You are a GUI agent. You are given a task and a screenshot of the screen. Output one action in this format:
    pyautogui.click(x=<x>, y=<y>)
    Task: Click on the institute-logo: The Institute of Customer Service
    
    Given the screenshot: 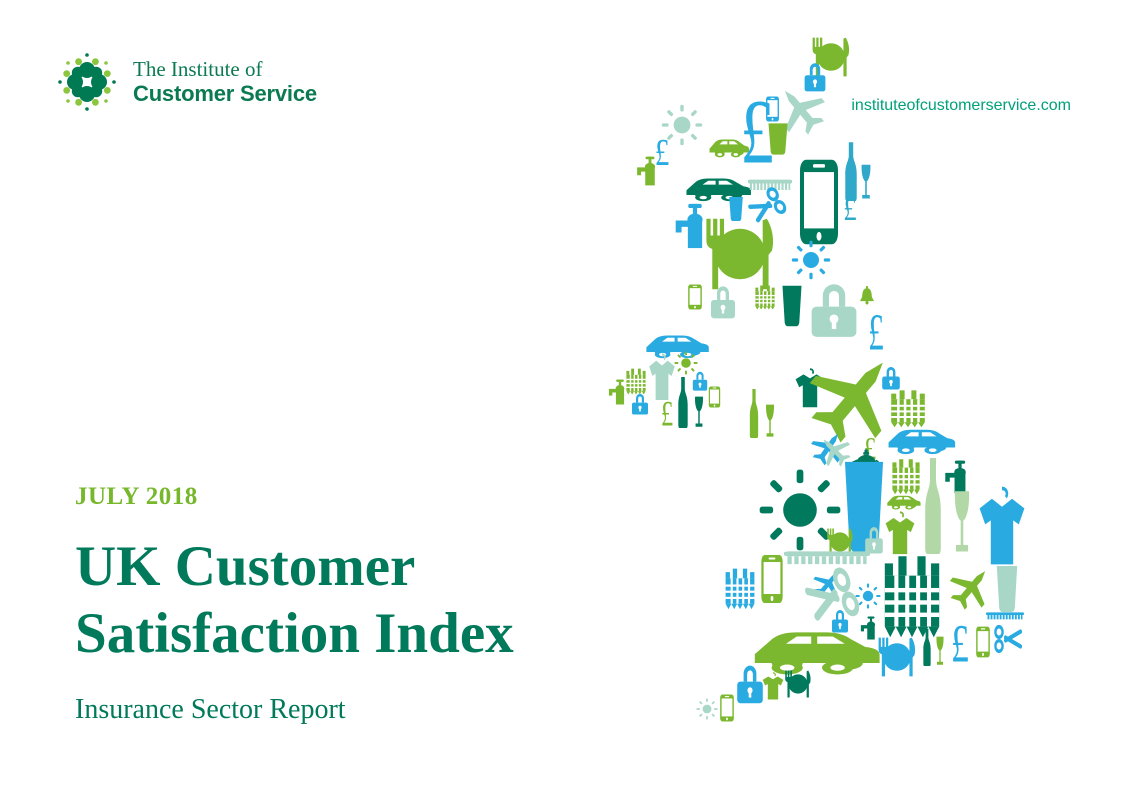 What is the action you would take?
    pyautogui.click(x=185, y=82)
    